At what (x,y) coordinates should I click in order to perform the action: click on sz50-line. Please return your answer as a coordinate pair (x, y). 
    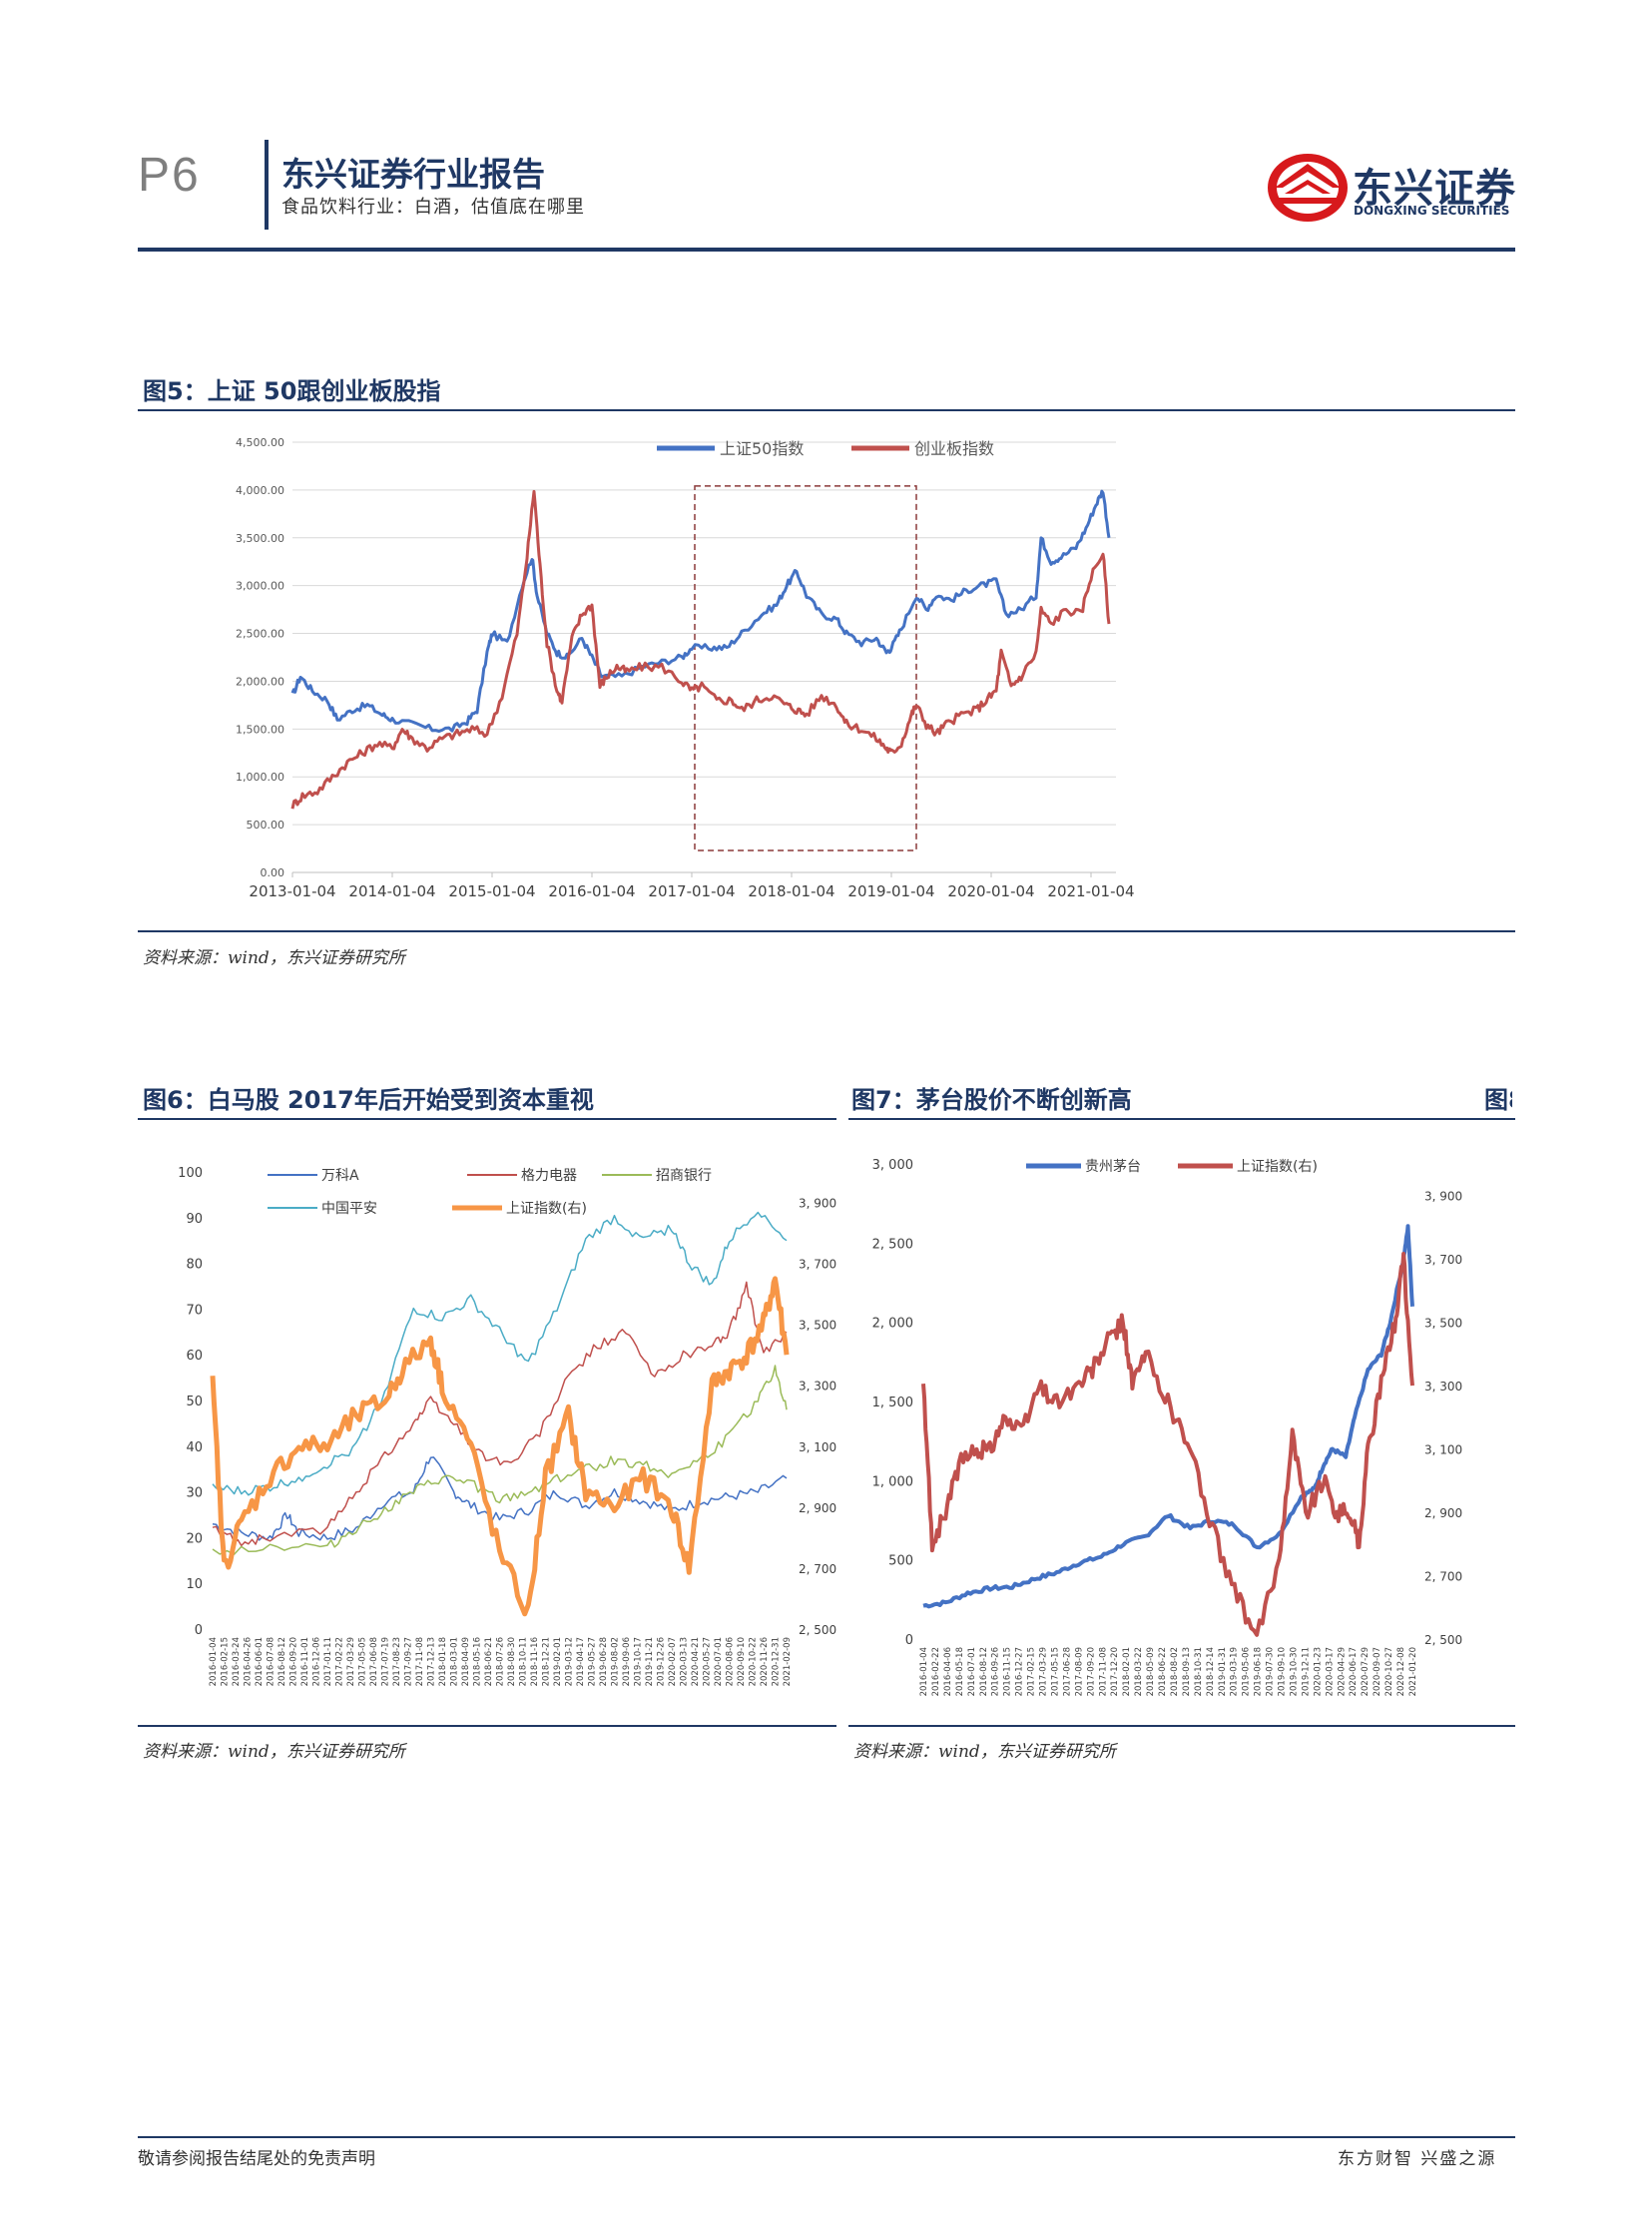
    Looking at the image, I should click on (700, 611).